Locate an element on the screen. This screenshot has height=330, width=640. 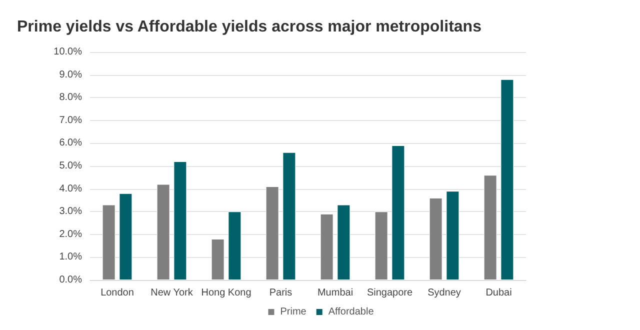
x-tick-label: New York is located at coordinates (172, 293).